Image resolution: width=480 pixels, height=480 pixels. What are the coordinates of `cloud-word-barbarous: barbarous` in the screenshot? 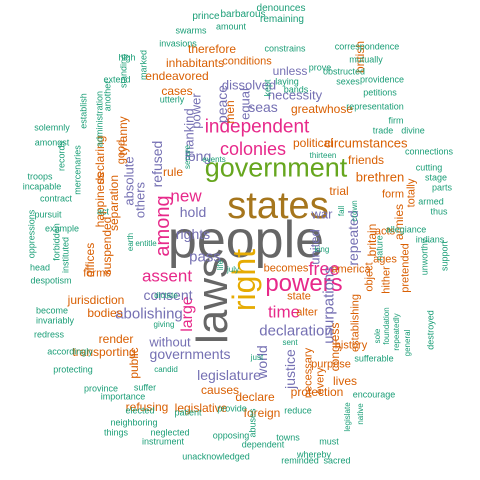 It's located at (243, 14).